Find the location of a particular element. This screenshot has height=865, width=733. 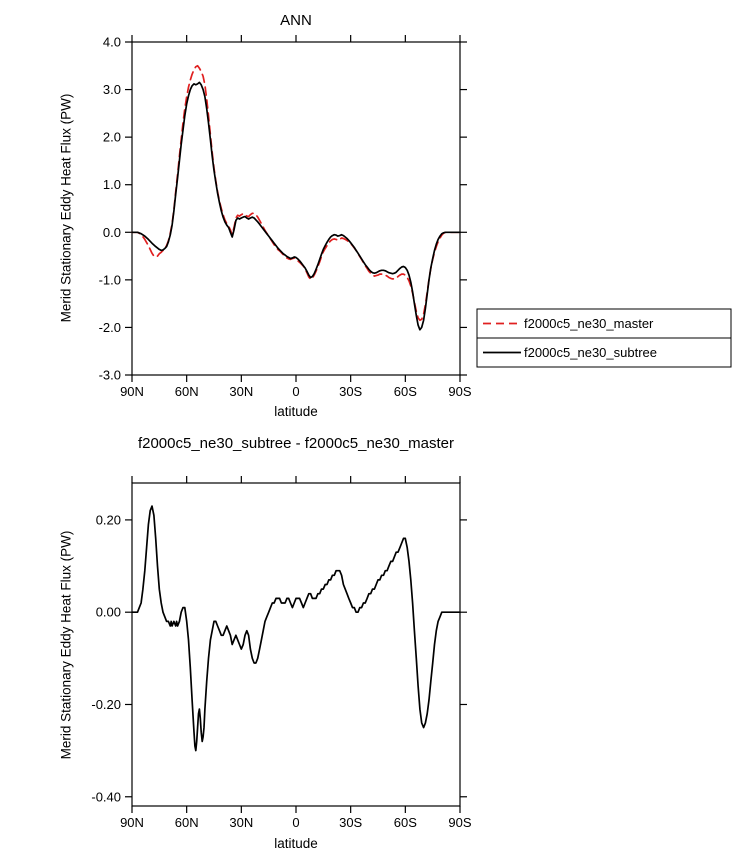

series-f2000c5_ne30_subtree is located at coordinates (296, 206).